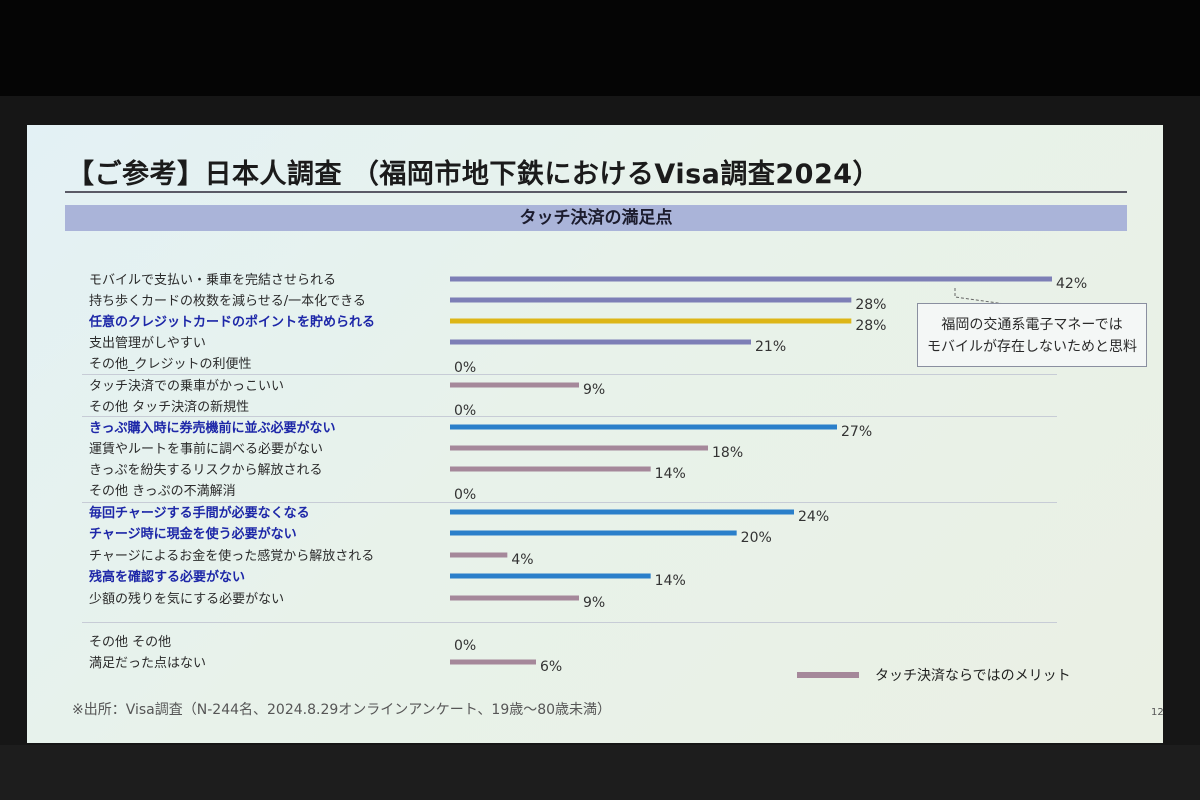 Image resolution: width=1200 pixels, height=800 pixels. What do you see at coordinates (596, 192) in the screenshot?
I see `title-underline` at bounding box center [596, 192].